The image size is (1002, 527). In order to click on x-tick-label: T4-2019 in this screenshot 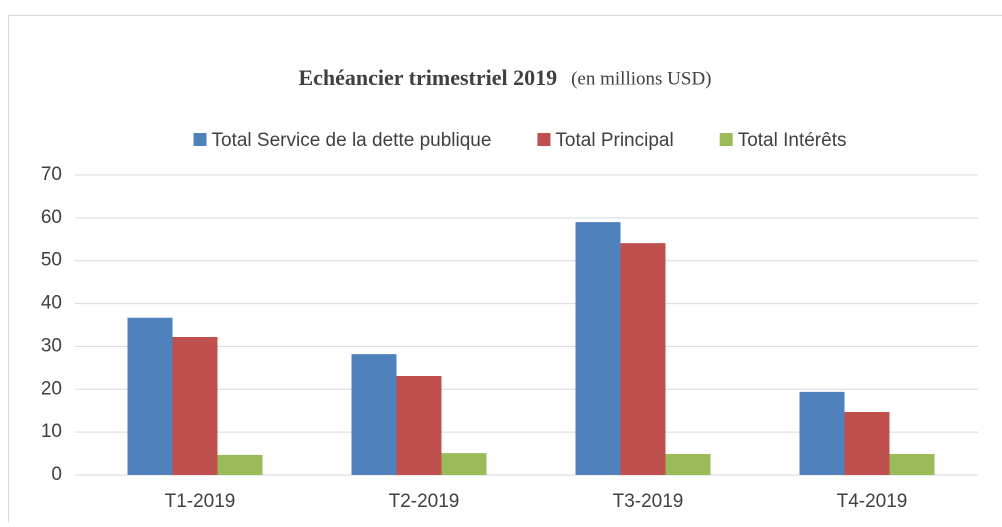, I will do `click(872, 501)`.